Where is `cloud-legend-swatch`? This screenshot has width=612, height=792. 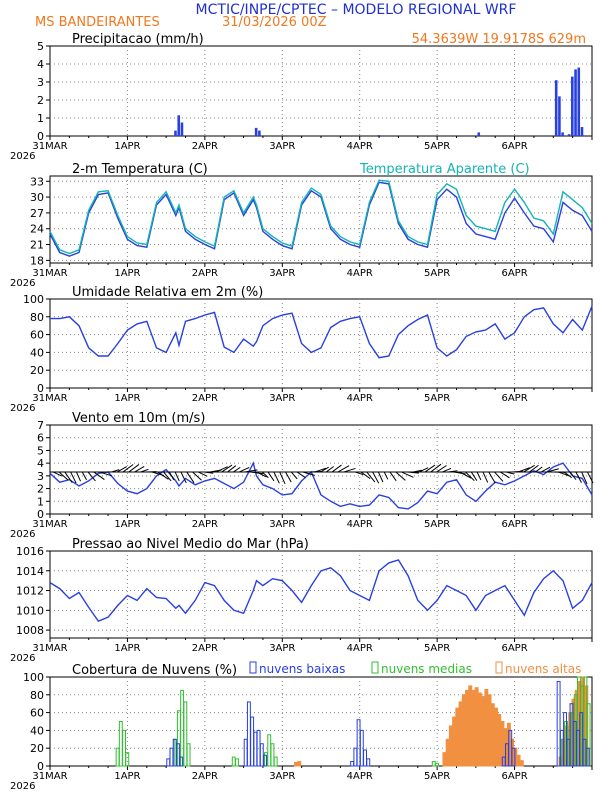 cloud-legend-swatch is located at coordinates (253, 667).